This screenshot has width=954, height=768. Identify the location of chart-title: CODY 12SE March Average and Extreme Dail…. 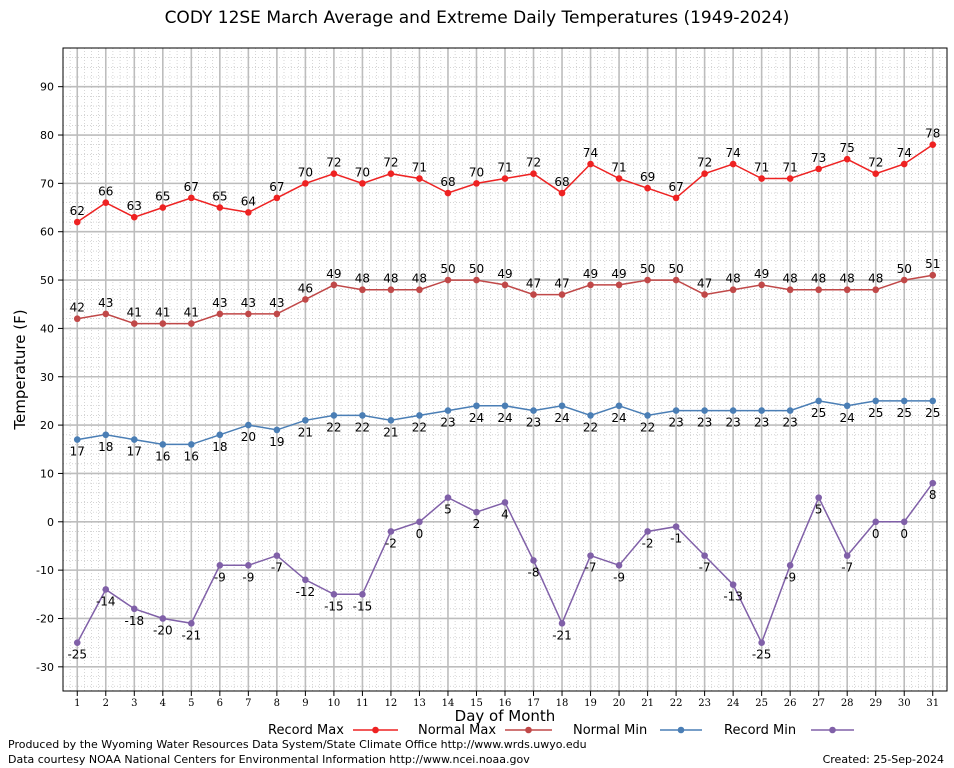
(477, 18).